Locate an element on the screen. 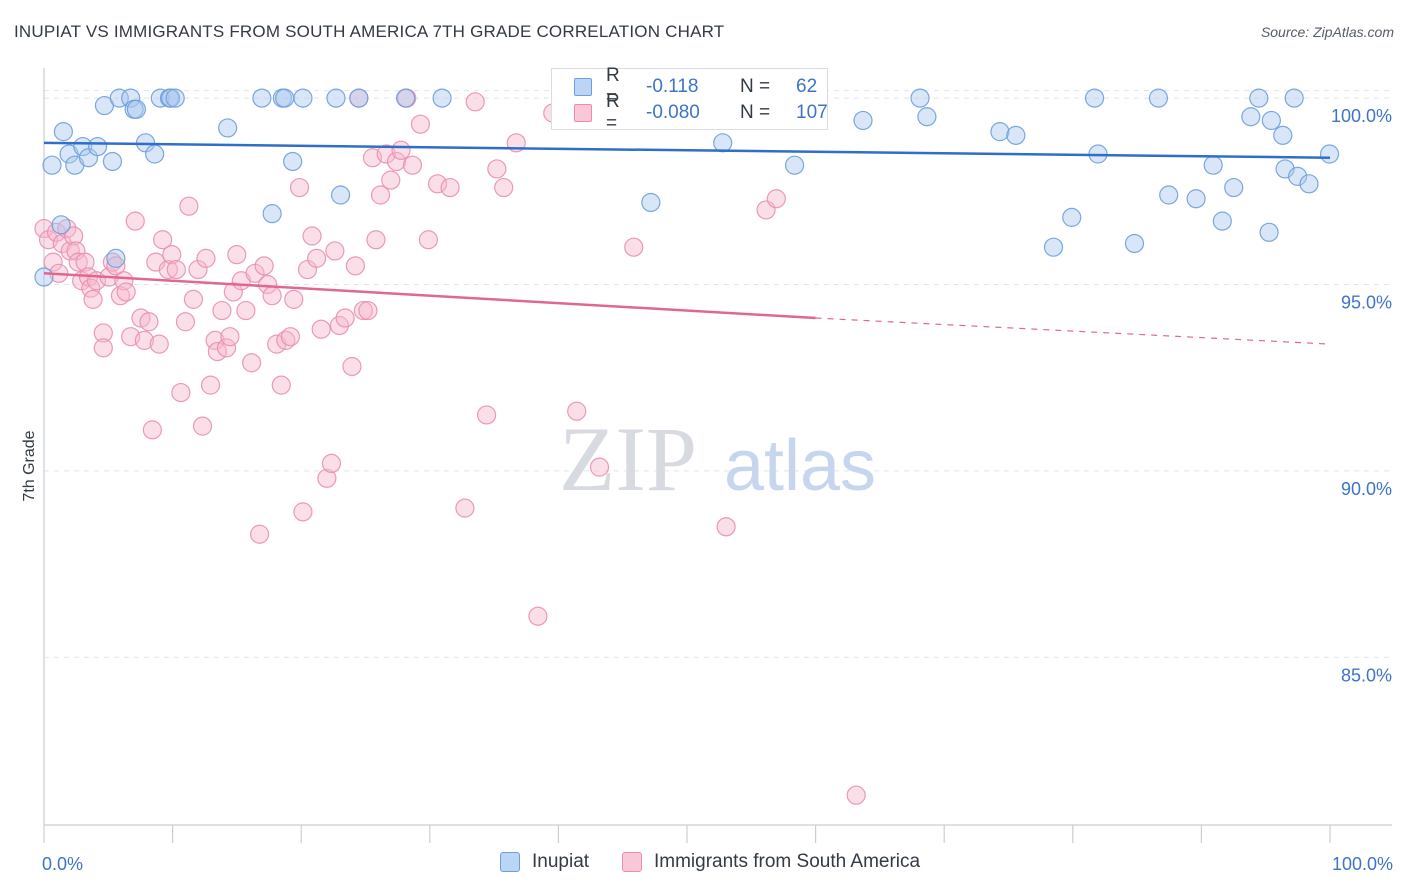 This screenshot has height=892, width=1406. series-legend: Inupiat Immigrants from South America is located at coordinates (703, 865).